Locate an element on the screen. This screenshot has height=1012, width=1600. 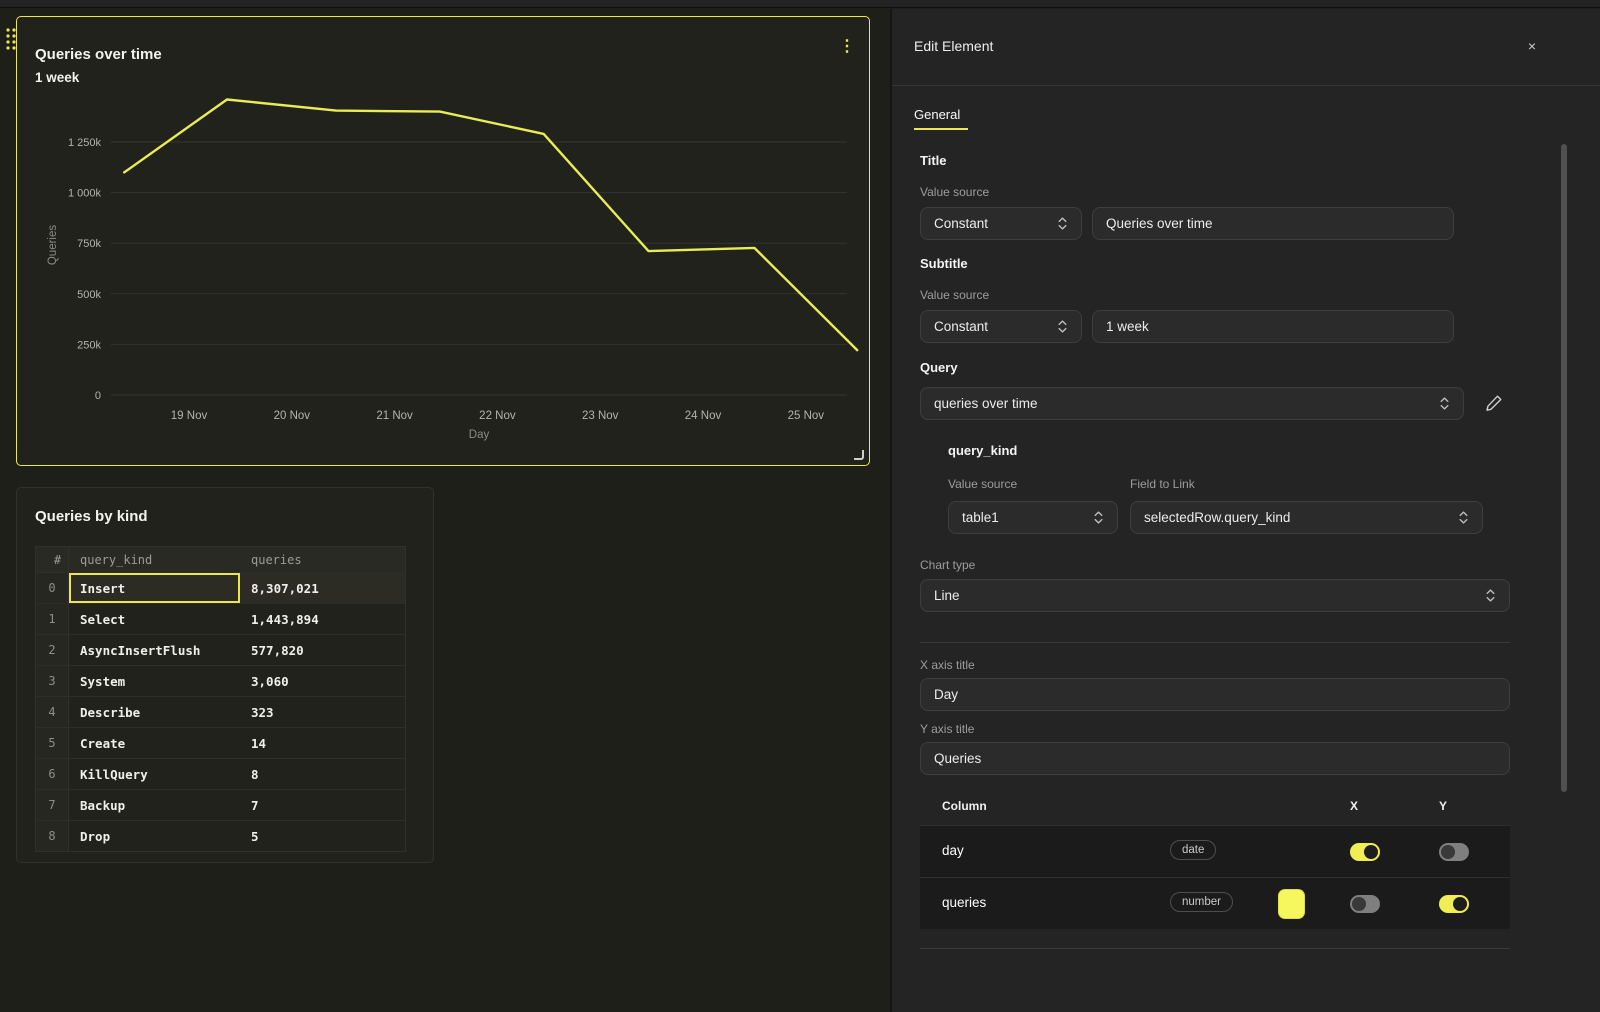
subtitle-value-input: 1 week is located at coordinates (1273, 326).